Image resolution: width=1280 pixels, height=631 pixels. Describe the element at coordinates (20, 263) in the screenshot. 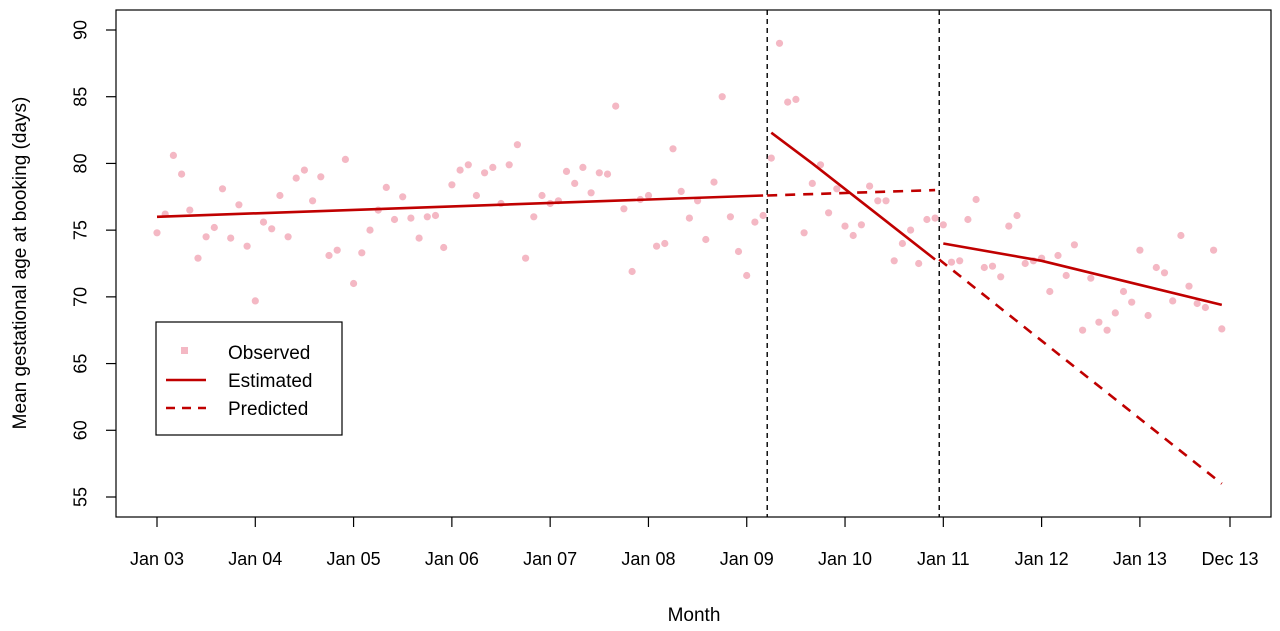

I see `y-axis-title: Mean gestational age at booking (days)` at that location.